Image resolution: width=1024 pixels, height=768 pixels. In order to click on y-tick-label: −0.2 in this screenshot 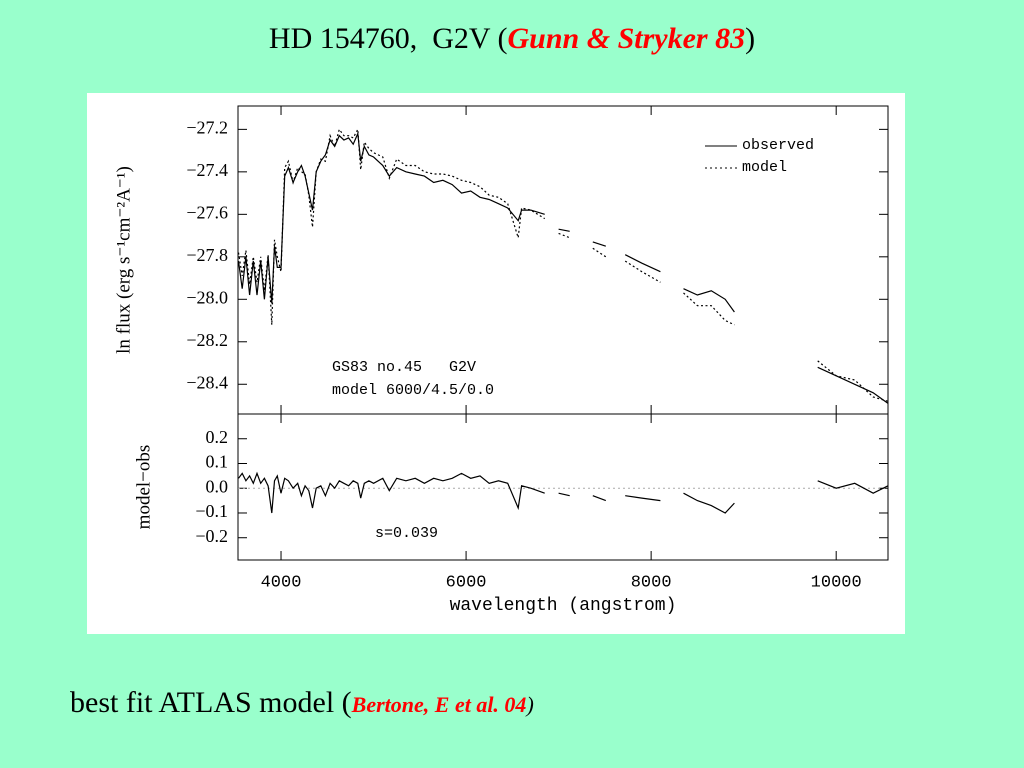, I will do `click(211, 536)`.